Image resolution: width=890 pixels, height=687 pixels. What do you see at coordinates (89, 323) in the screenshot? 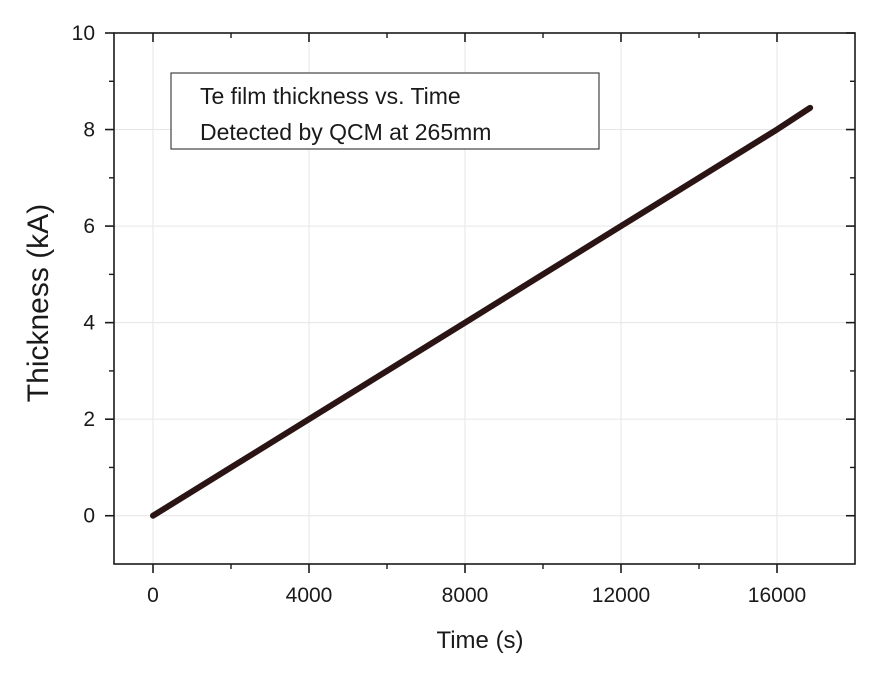
I see `y-tick-label: 4` at bounding box center [89, 323].